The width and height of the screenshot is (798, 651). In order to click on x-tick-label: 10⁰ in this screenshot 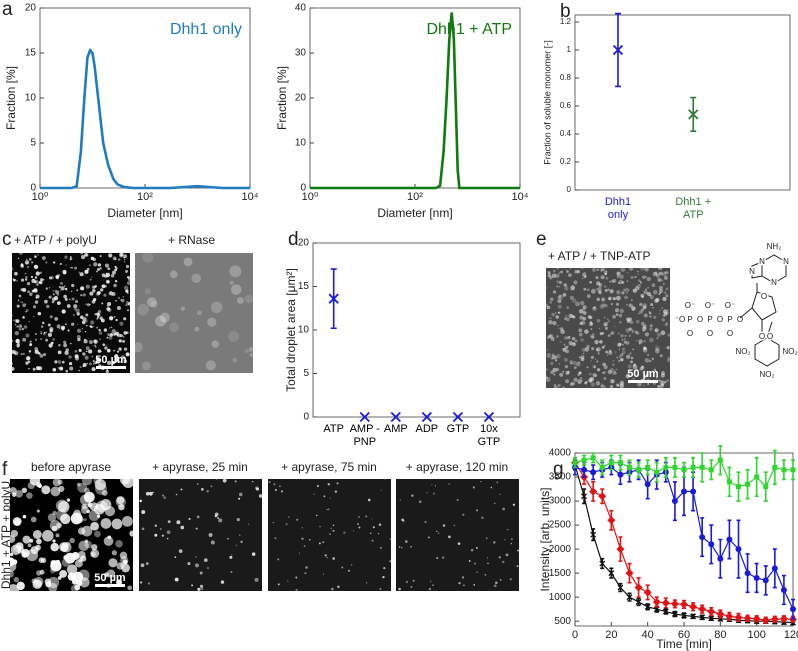, I will do `click(310, 197)`.